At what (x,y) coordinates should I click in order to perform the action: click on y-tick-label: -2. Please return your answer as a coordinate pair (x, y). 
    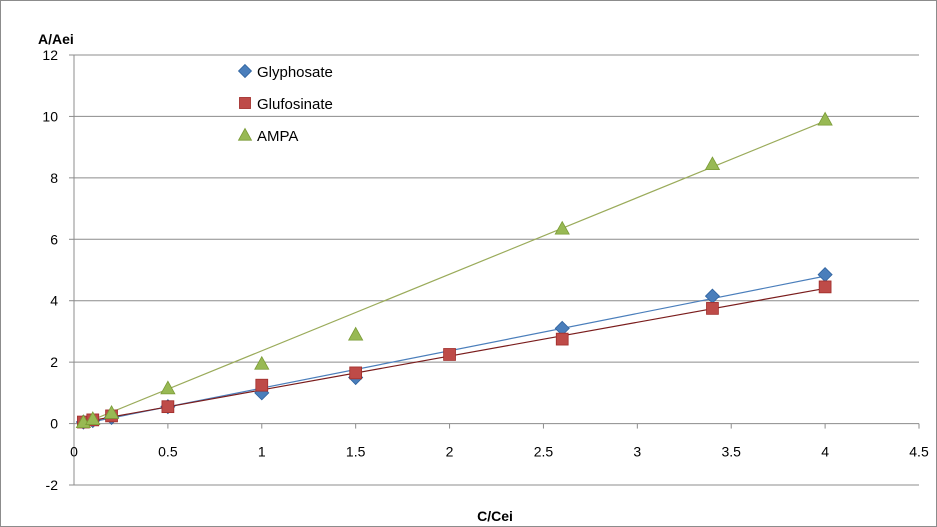
    Looking at the image, I should click on (52, 485).